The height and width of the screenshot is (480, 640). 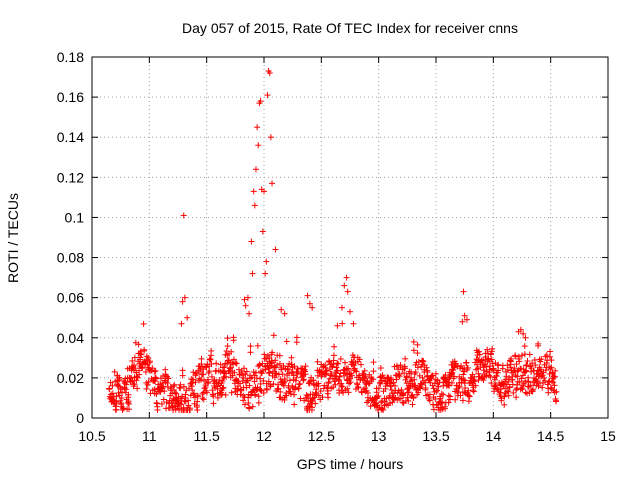 I want to click on y-tick-label: 0.12, so click(x=70, y=177).